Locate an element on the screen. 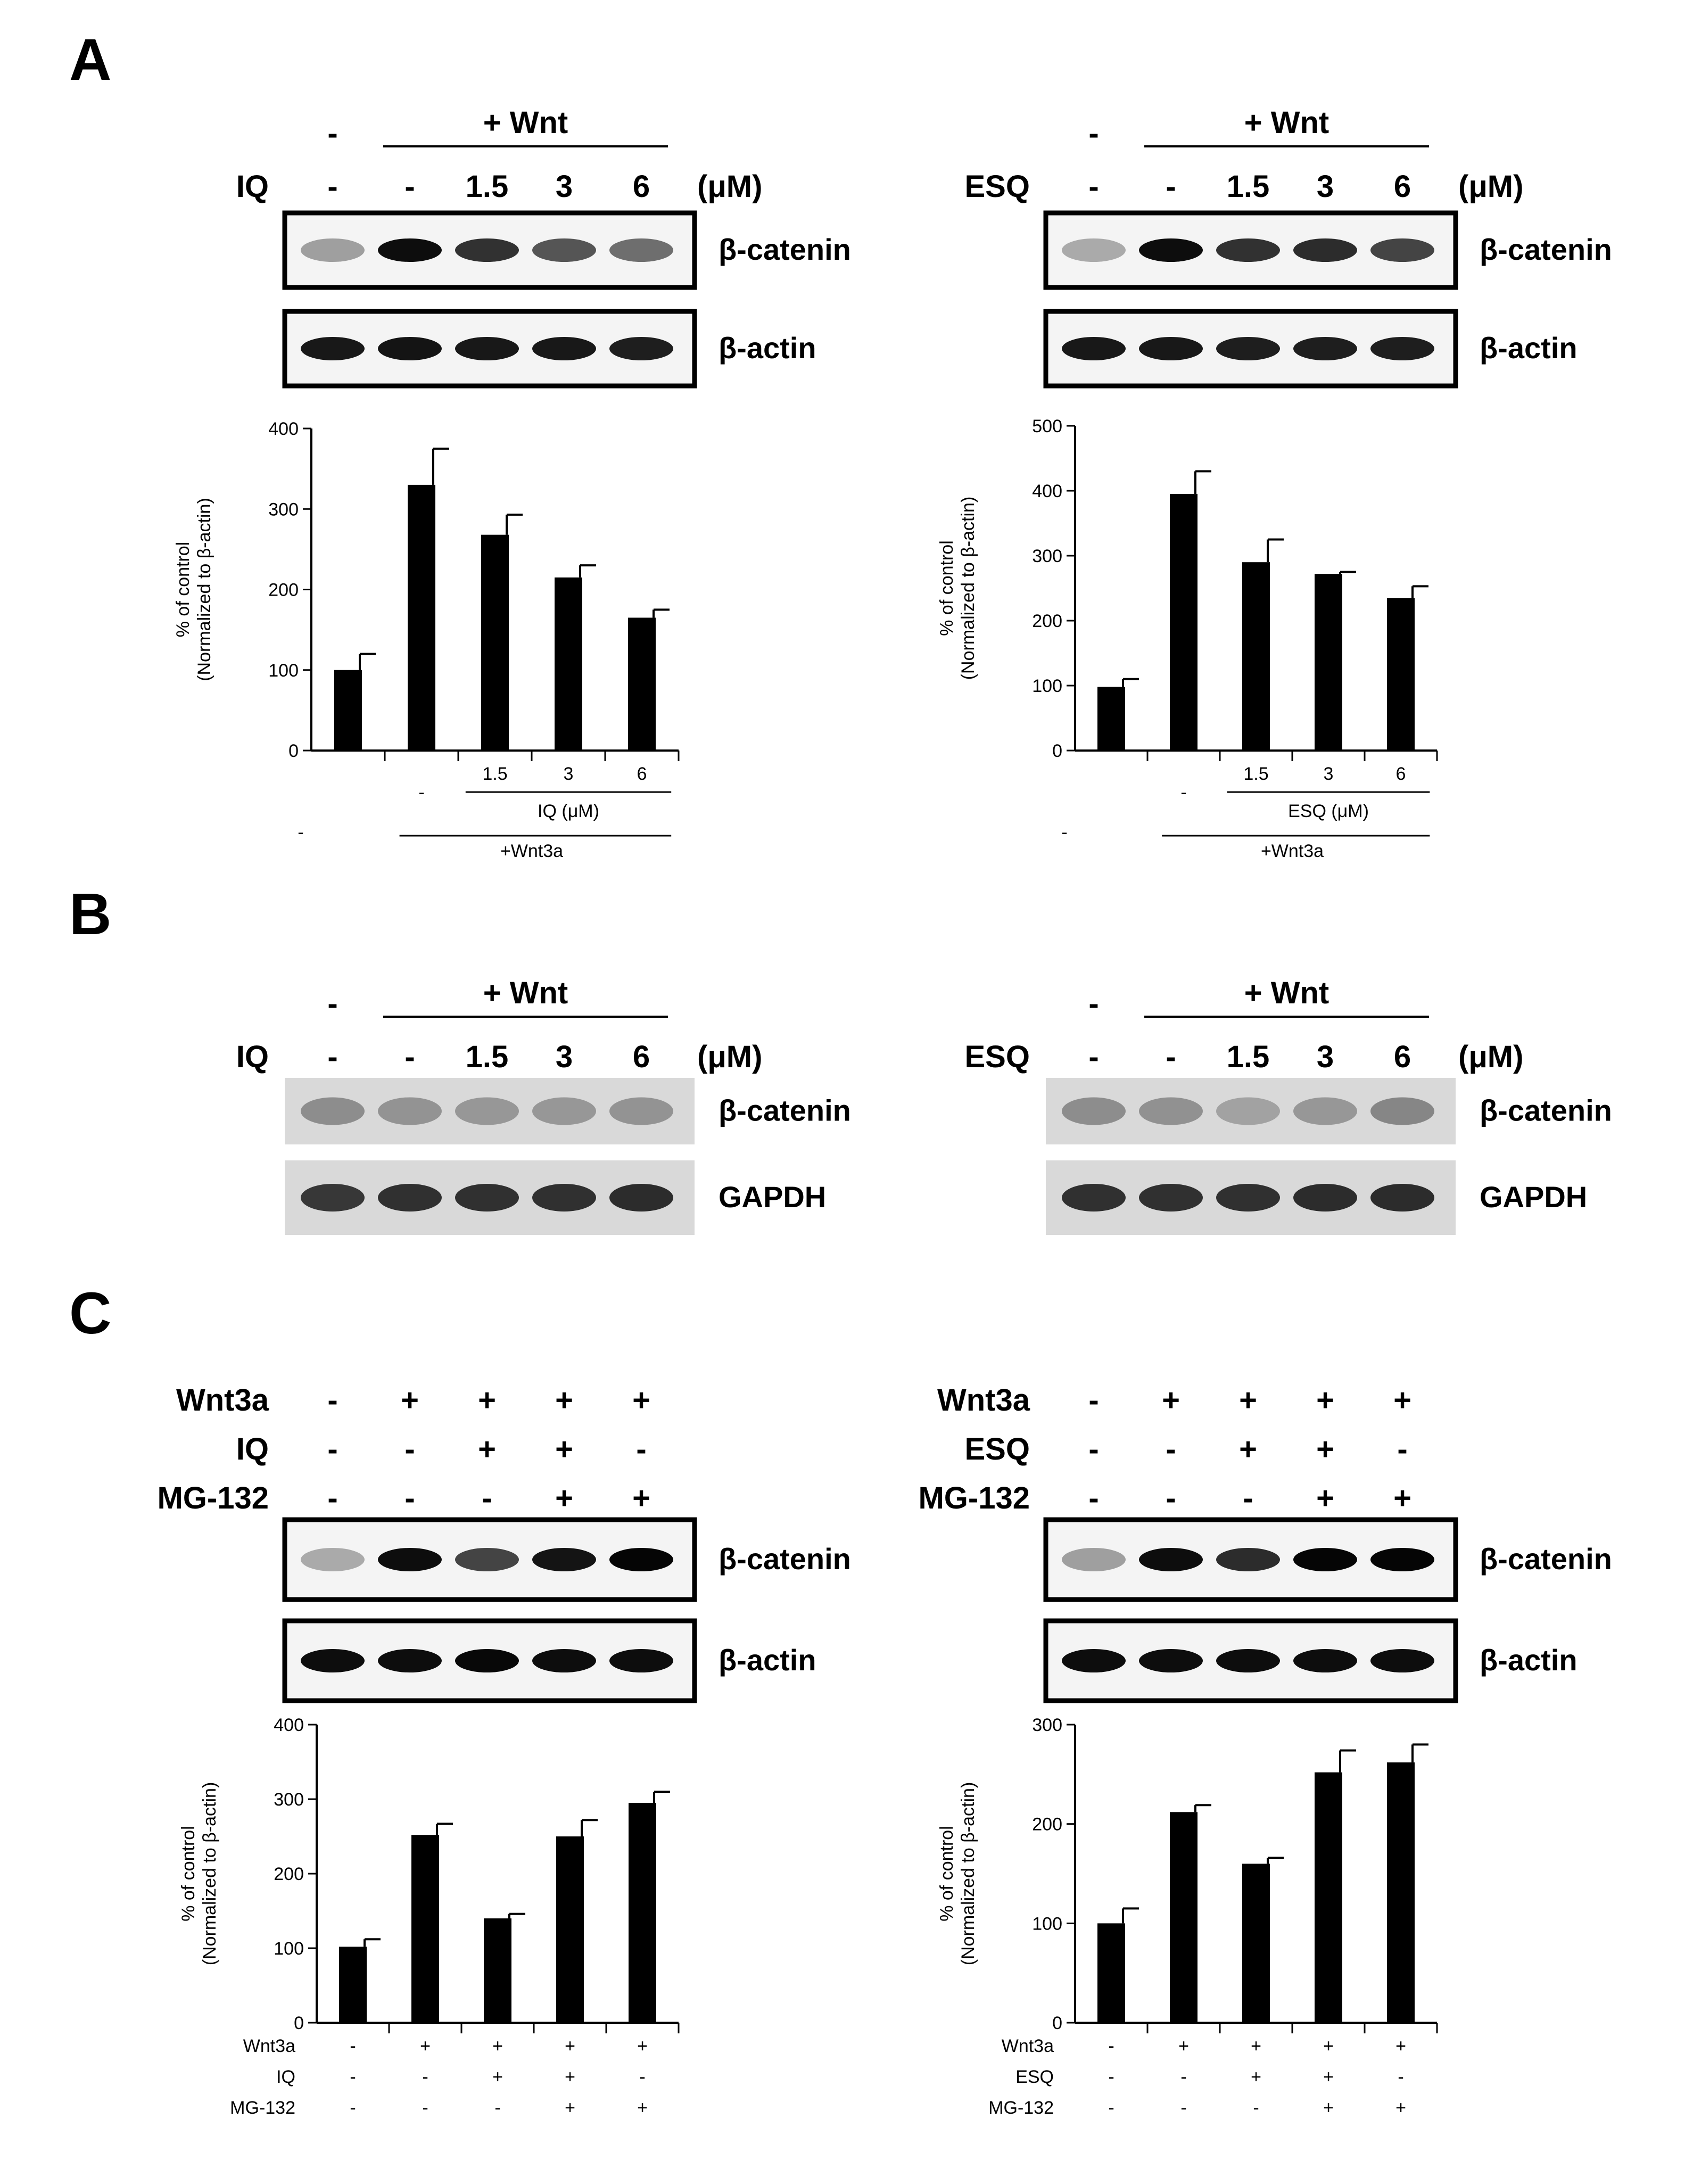 The image size is (1693, 2184). y-tick-label: 0 is located at coordinates (1057, 751).